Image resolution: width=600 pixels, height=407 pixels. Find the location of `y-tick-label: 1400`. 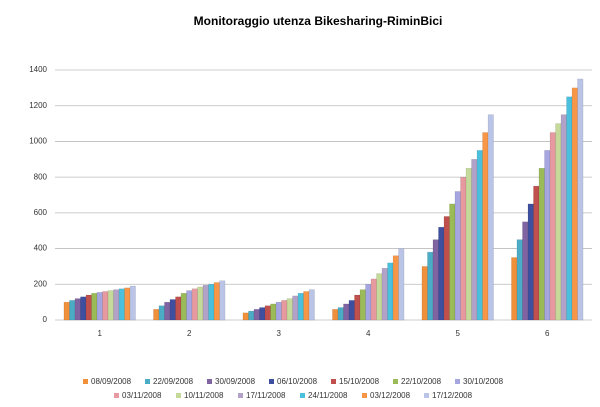

y-tick-label: 1400 is located at coordinates (38, 69).